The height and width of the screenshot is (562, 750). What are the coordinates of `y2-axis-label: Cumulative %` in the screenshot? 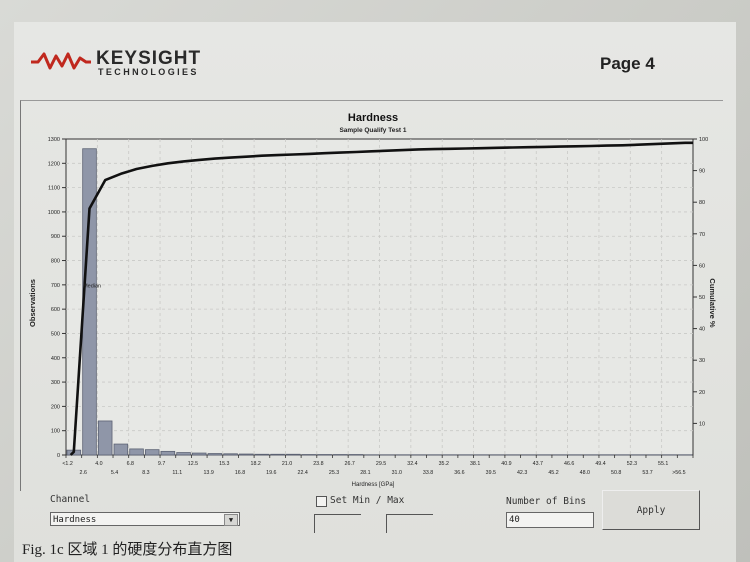 It's located at (712, 303).